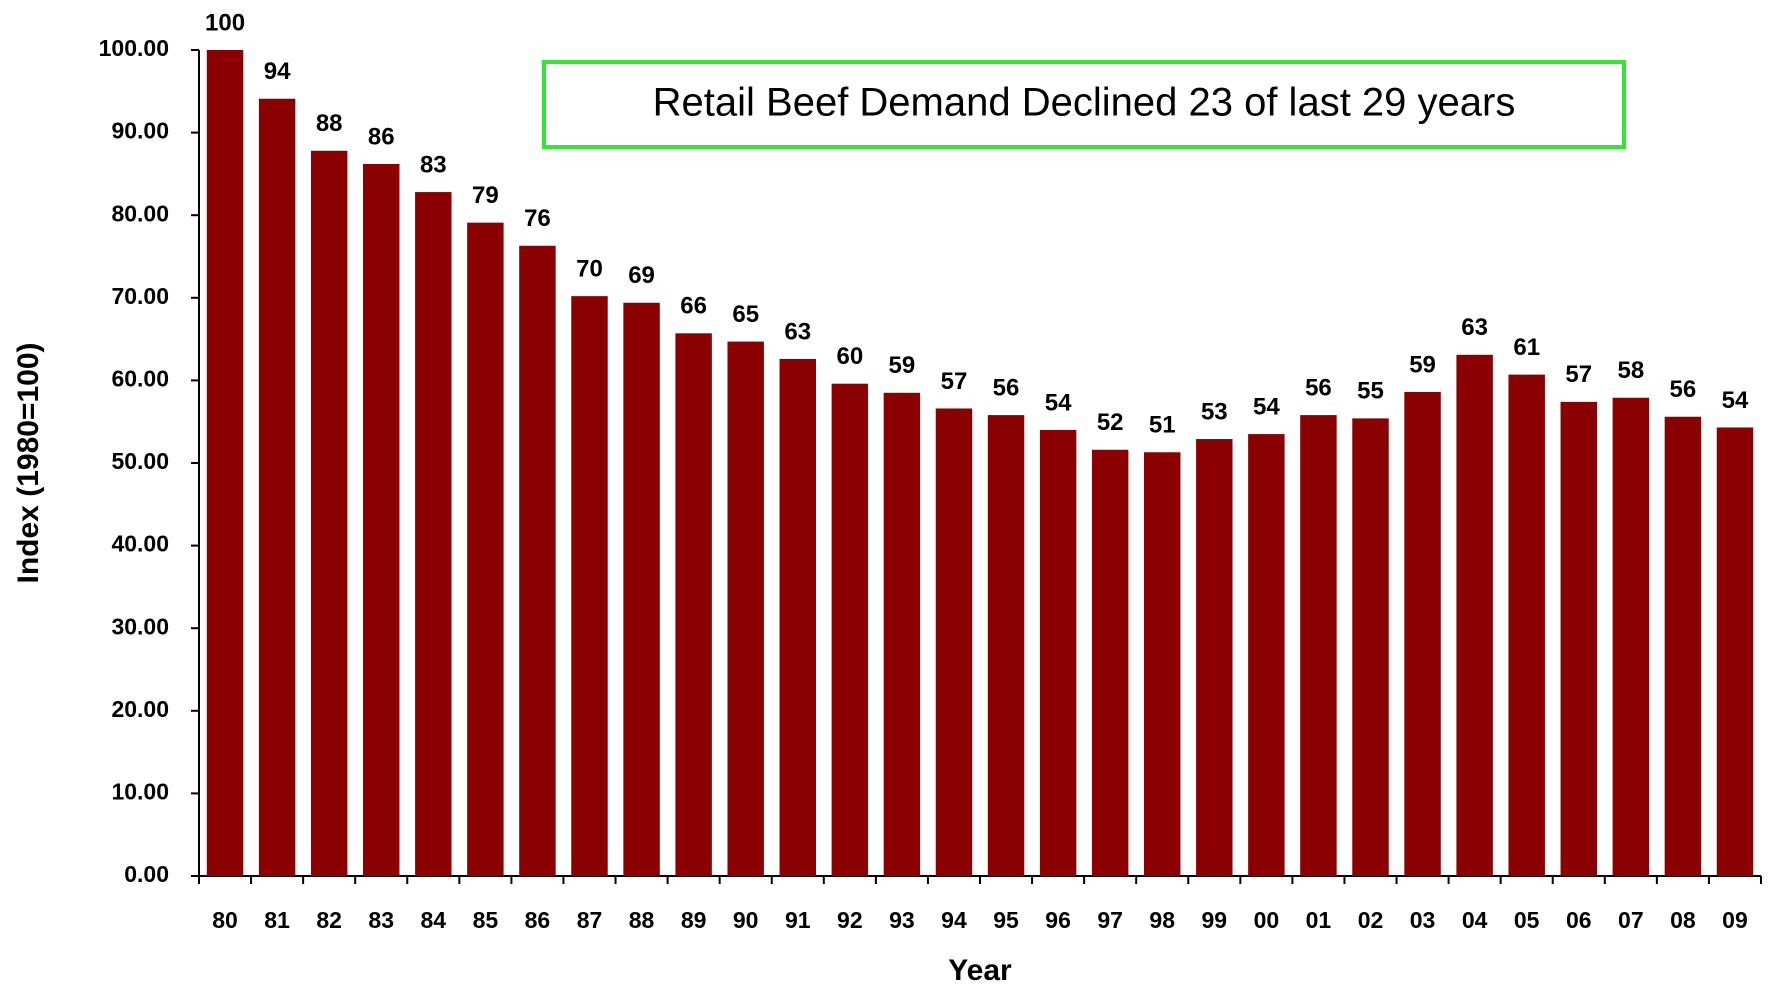 This screenshot has width=1771, height=989. What do you see at coordinates (1630, 370) in the screenshot?
I see `data-label: 58` at bounding box center [1630, 370].